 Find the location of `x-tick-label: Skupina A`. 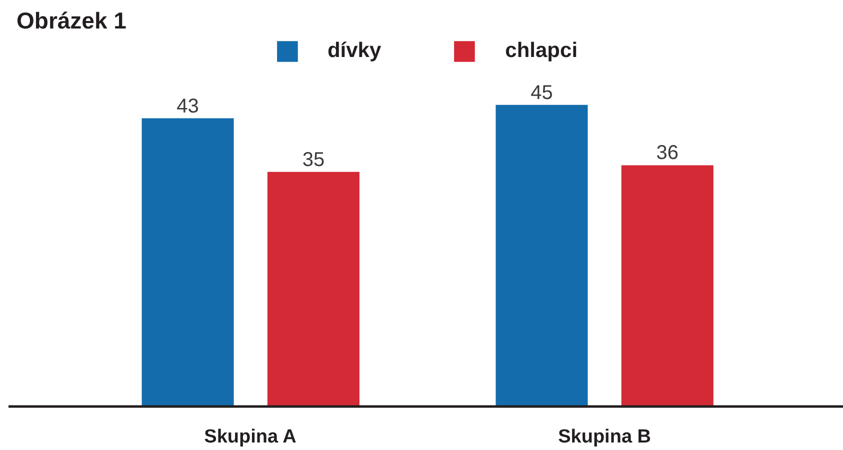

x-tick-label: Skupina A is located at coordinates (250, 437).